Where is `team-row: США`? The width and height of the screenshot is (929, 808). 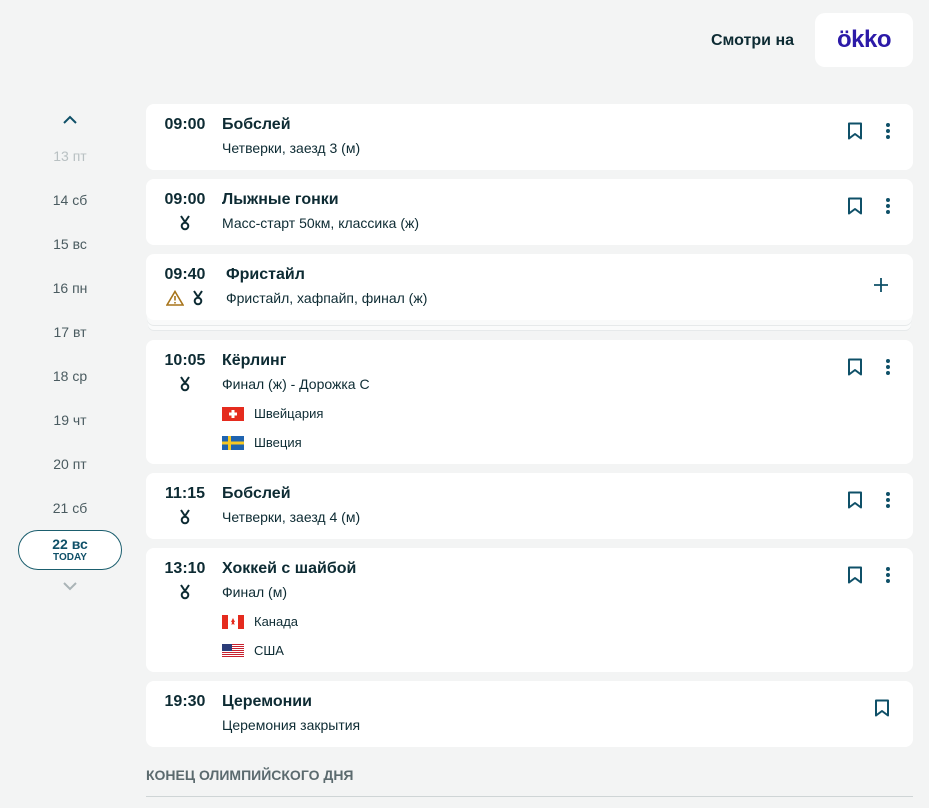 team-row: США is located at coordinates (567, 650).